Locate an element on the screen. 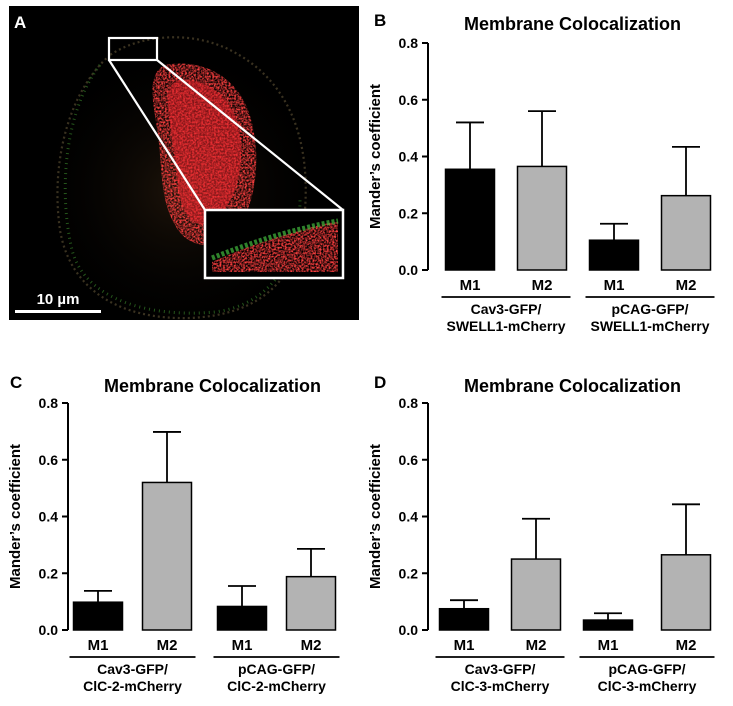 This screenshot has width=733, height=706. zoom-source-box is located at coordinates (133, 49).